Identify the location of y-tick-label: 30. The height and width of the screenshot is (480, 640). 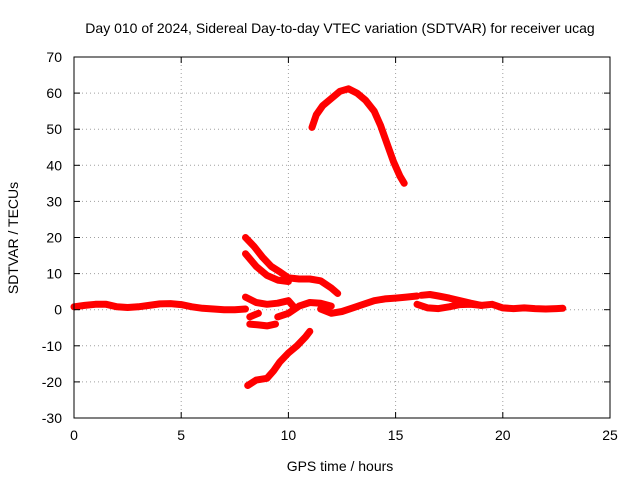
(54, 201).